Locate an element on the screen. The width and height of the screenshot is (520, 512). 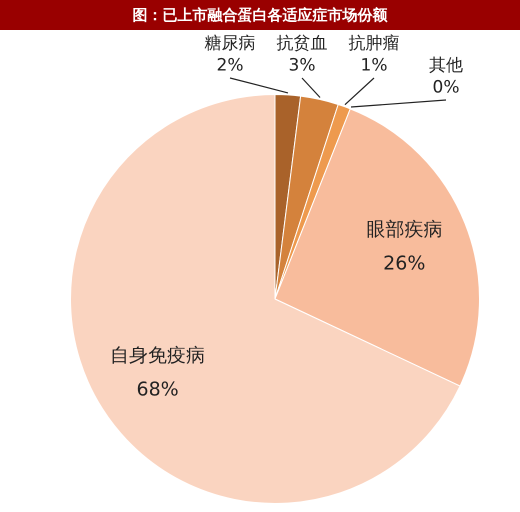
category-label: 其他 is located at coordinates (446, 65).